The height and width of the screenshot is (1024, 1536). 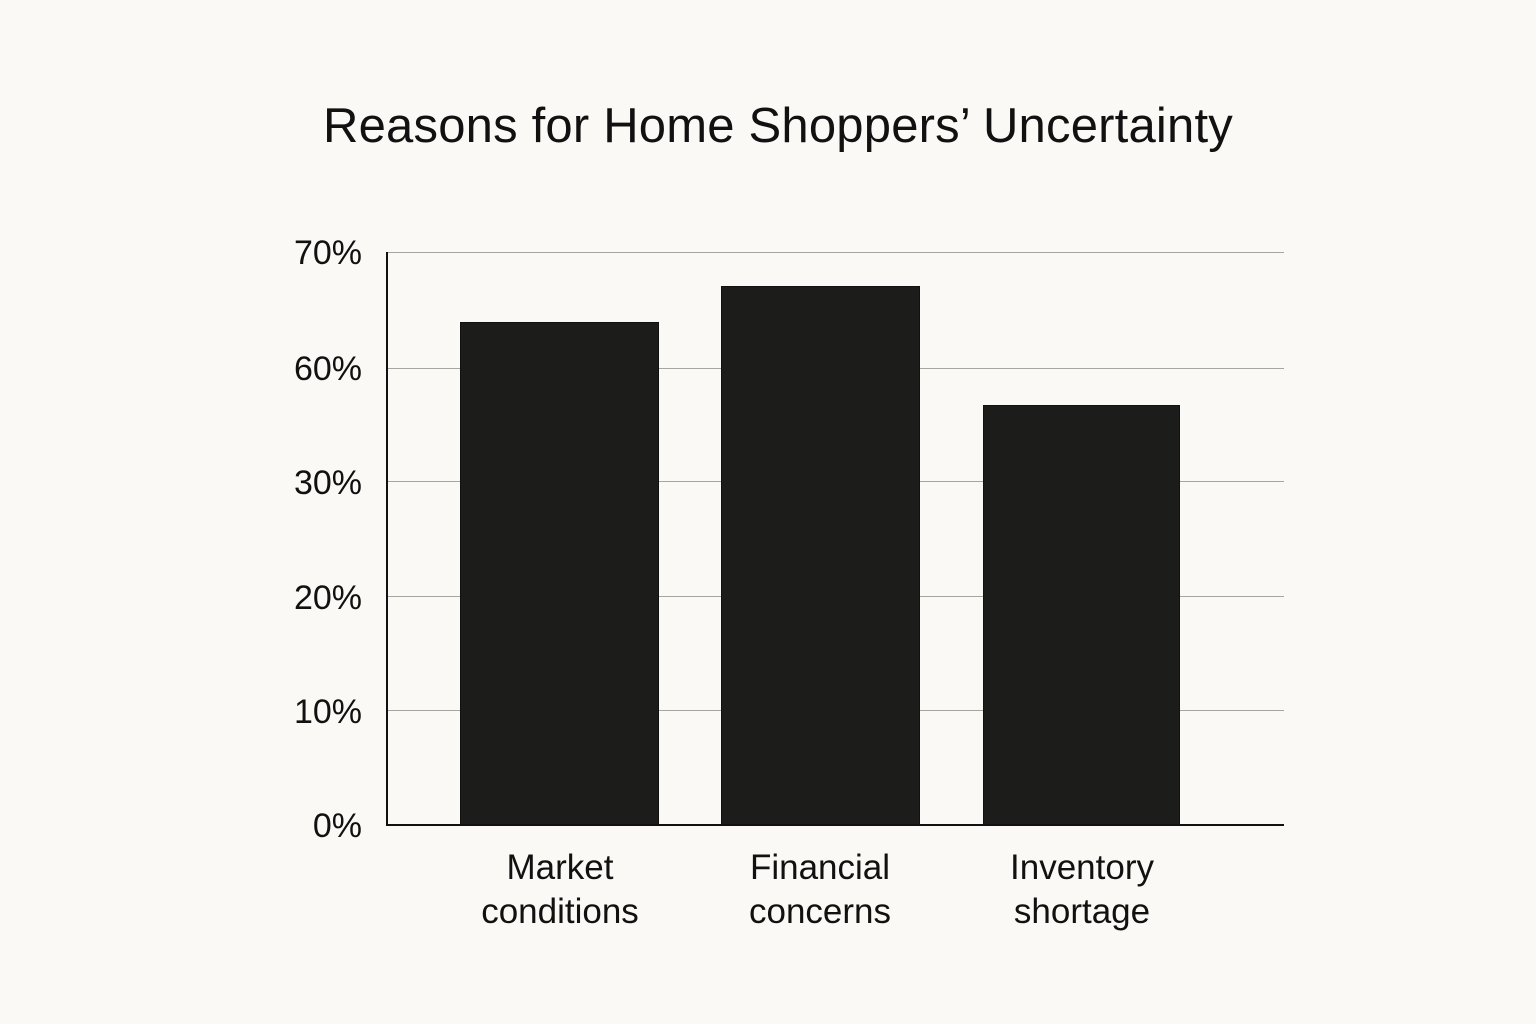 I want to click on x-axis-line, so click(x=835, y=825).